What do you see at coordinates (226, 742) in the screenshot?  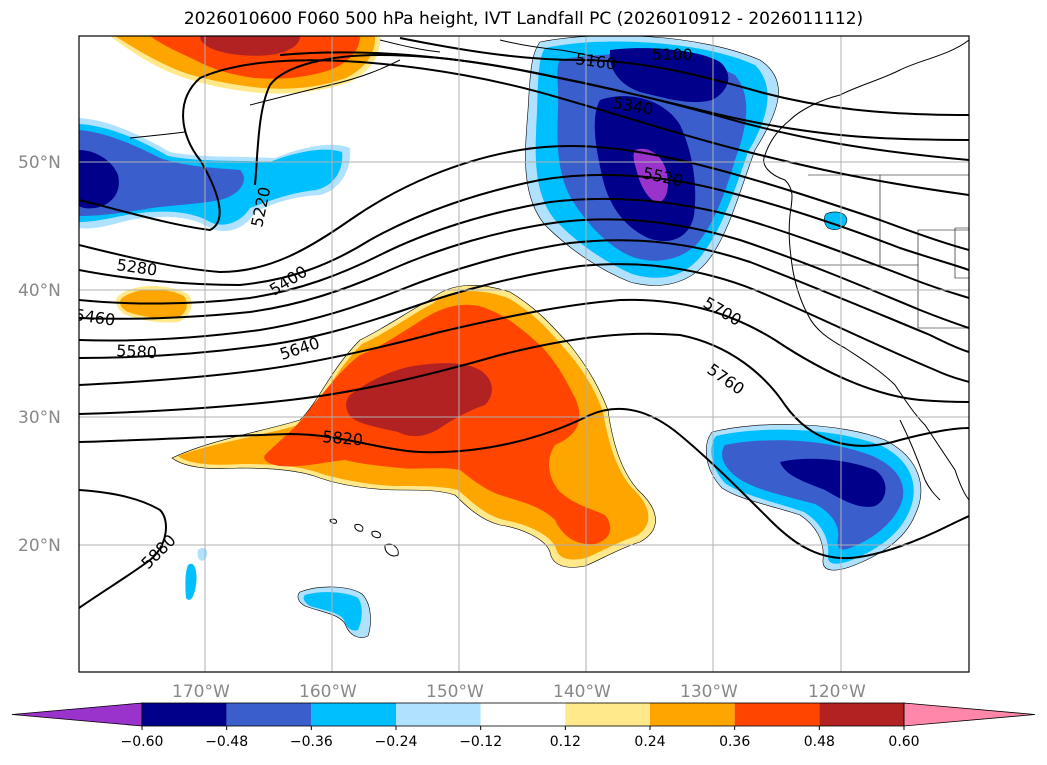 I see `colorbar-tick-label: −0.48` at bounding box center [226, 742].